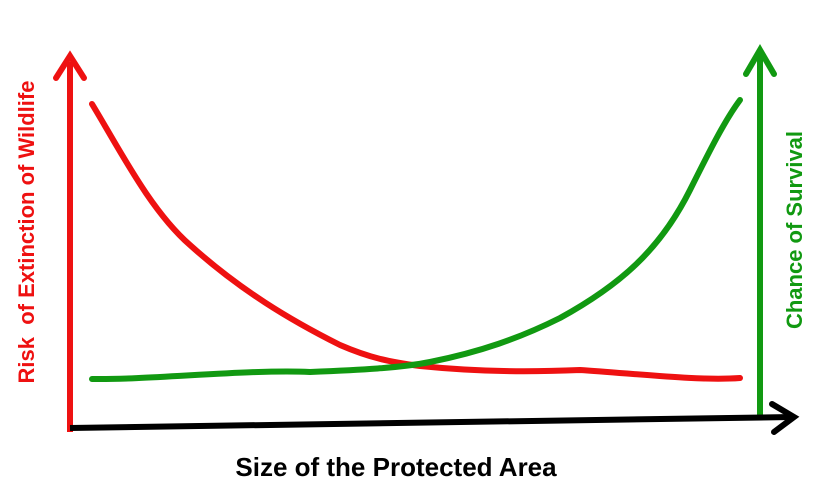  What do you see at coordinates (784, 418) in the screenshot?
I see `x-axis-arrowhead` at bounding box center [784, 418].